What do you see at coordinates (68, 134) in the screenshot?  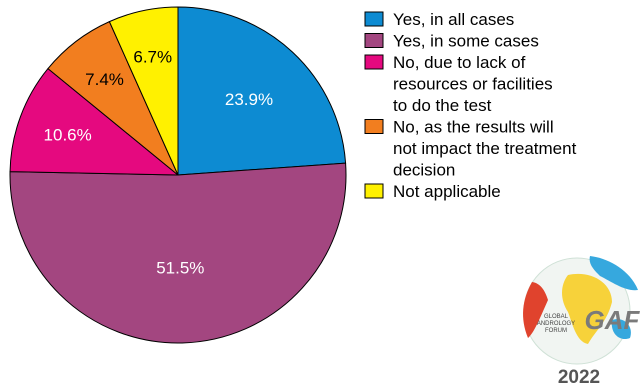 I see `pie-slice-label-3: 10.6%` at bounding box center [68, 134].